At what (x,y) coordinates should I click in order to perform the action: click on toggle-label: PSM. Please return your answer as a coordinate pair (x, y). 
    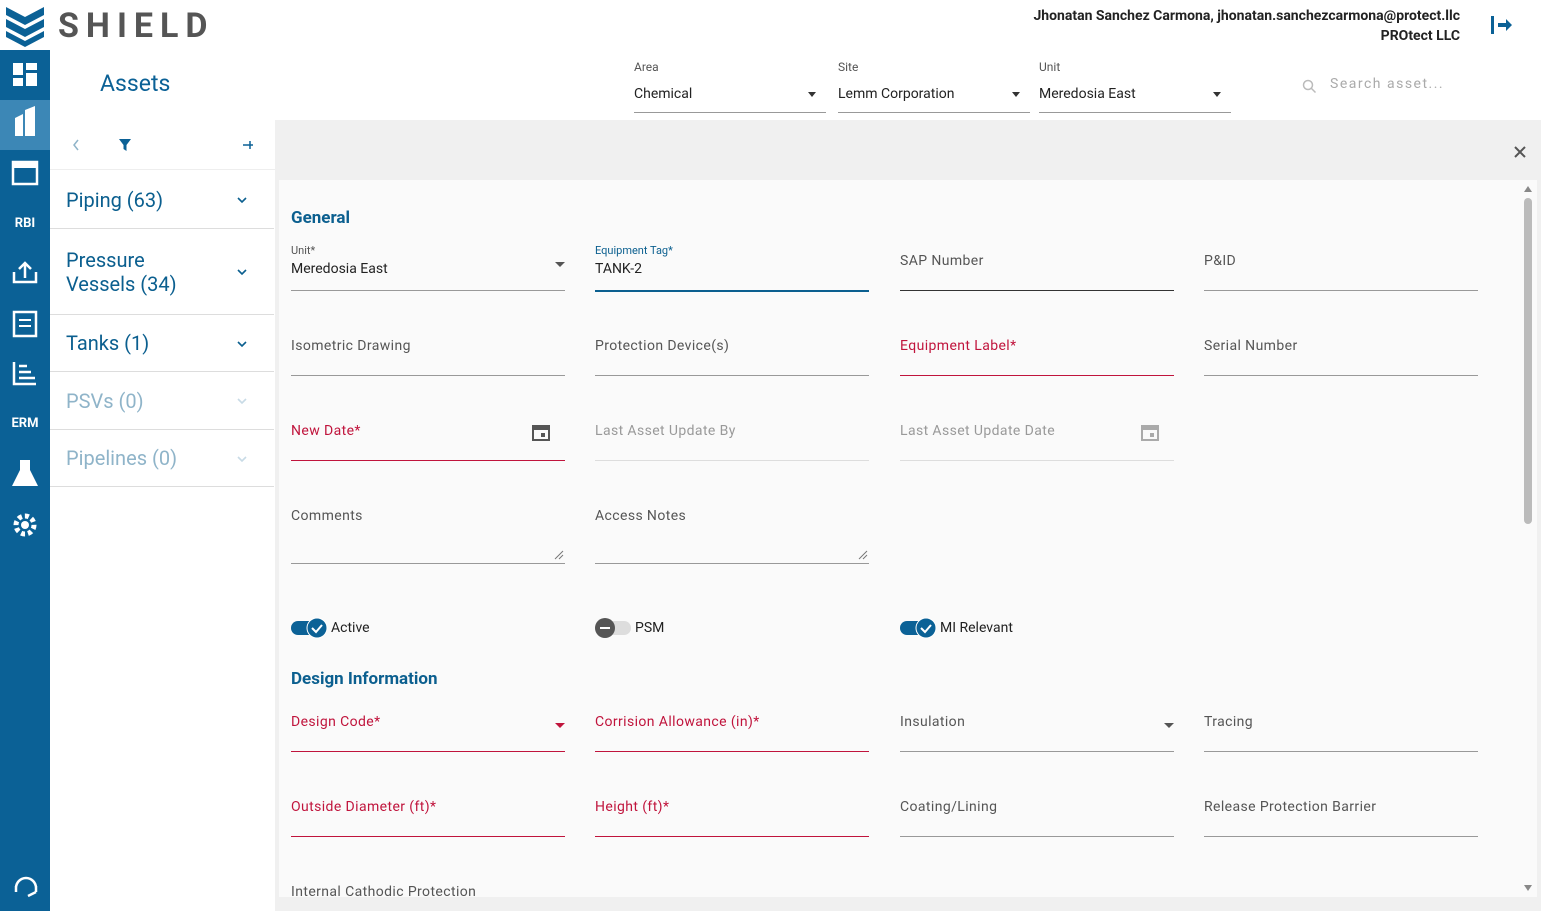
    Looking at the image, I should click on (650, 628).